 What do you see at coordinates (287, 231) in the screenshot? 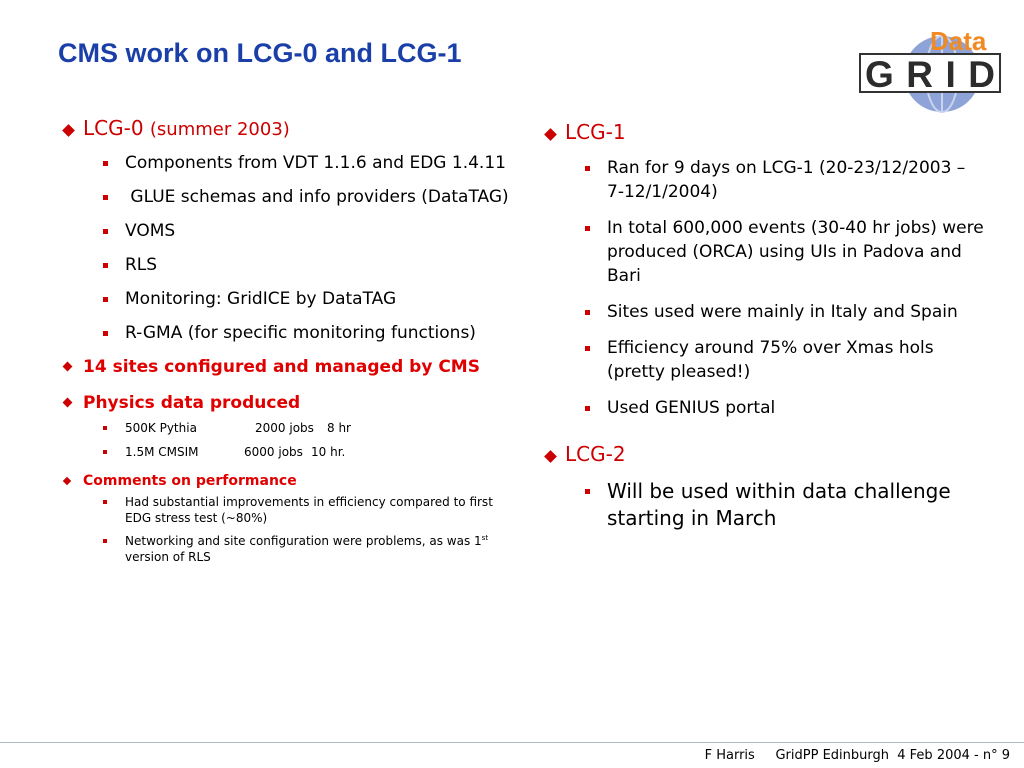
I see `lcg0-item: VOMS` at bounding box center [287, 231].